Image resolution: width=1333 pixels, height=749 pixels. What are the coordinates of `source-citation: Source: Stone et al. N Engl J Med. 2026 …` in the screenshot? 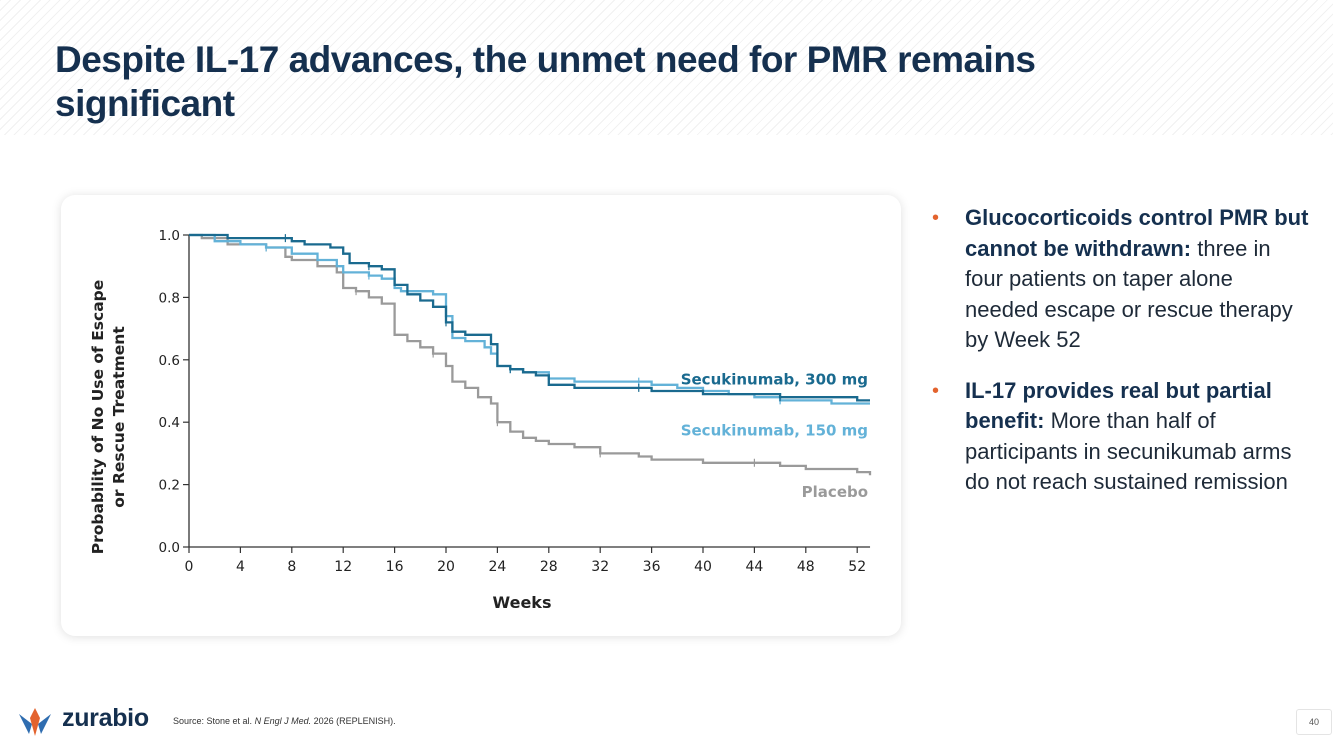 It's located at (284, 721).